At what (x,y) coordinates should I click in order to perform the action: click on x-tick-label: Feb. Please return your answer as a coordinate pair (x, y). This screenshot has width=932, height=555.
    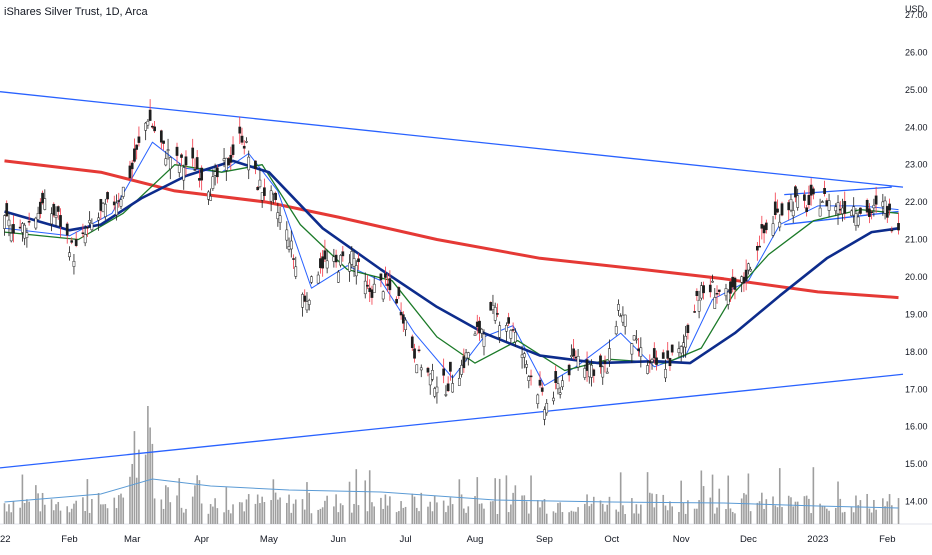
    Looking at the image, I should click on (69, 539).